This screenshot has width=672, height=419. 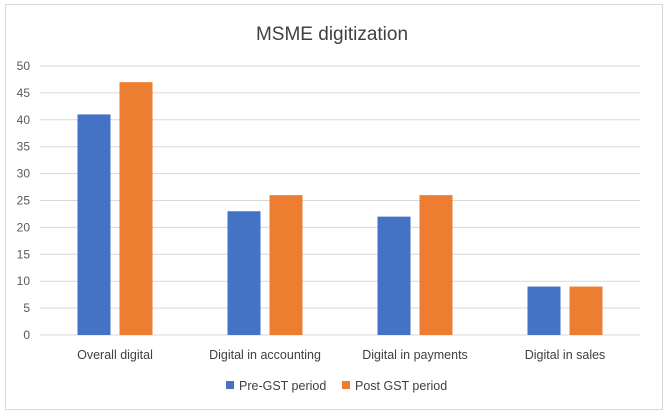 What do you see at coordinates (24, 281) in the screenshot?
I see `y-tick-label: 10` at bounding box center [24, 281].